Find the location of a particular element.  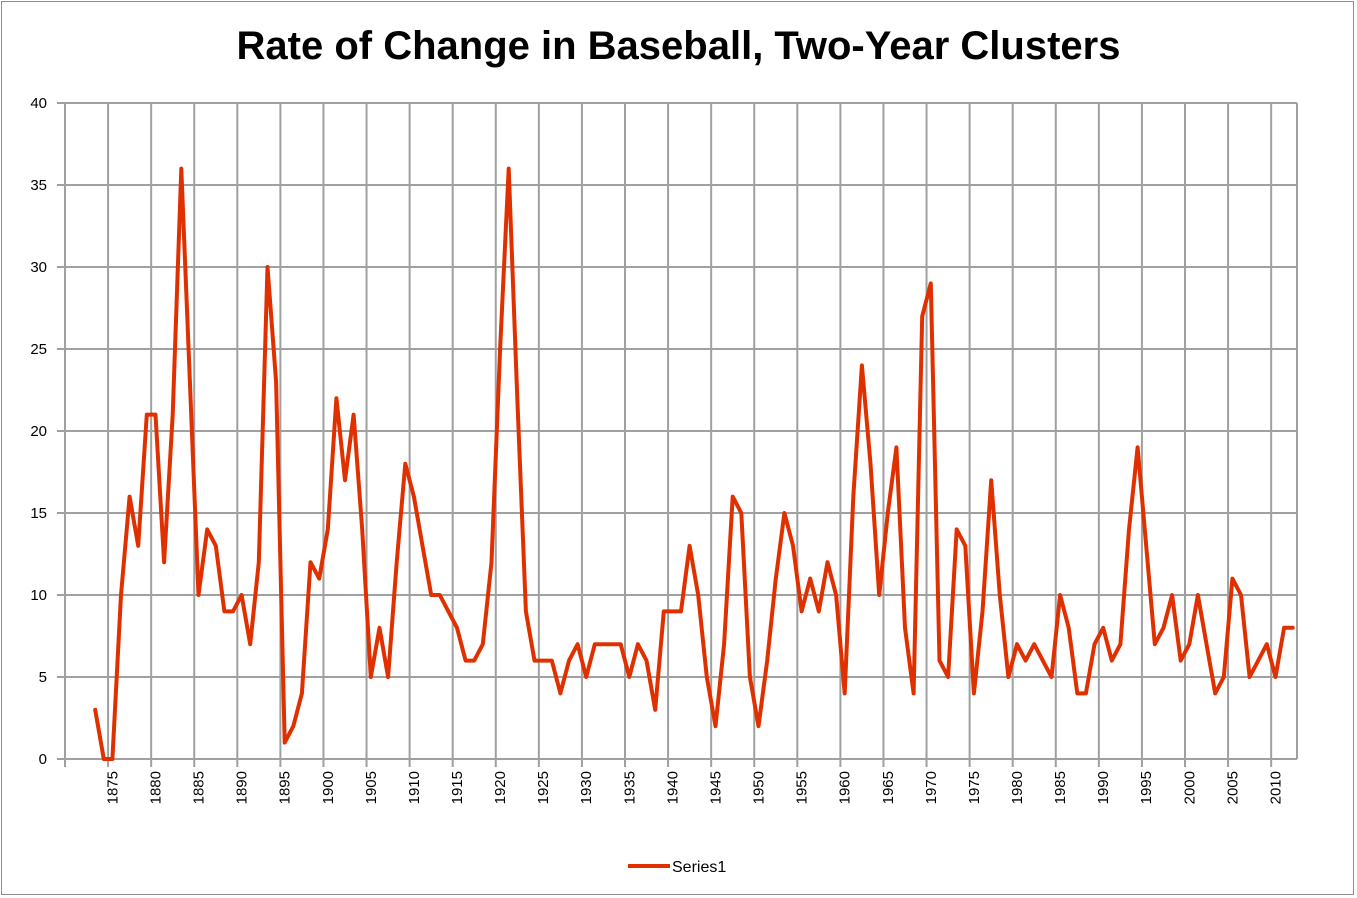

x-tick-label: 1875 is located at coordinates (112, 787).